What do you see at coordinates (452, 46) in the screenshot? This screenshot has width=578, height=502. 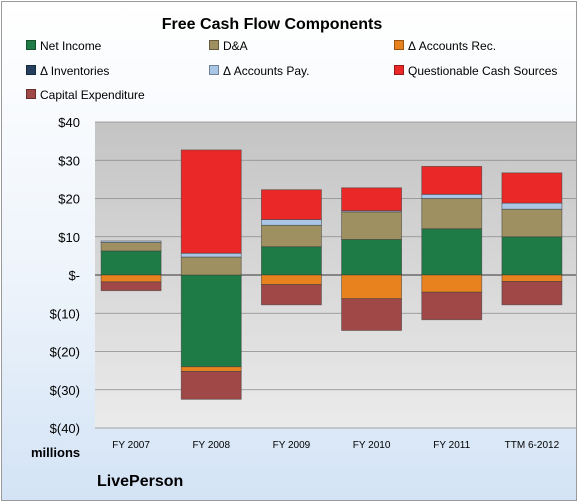 I see `legend-label: Δ Accounts Rec.` at bounding box center [452, 46].